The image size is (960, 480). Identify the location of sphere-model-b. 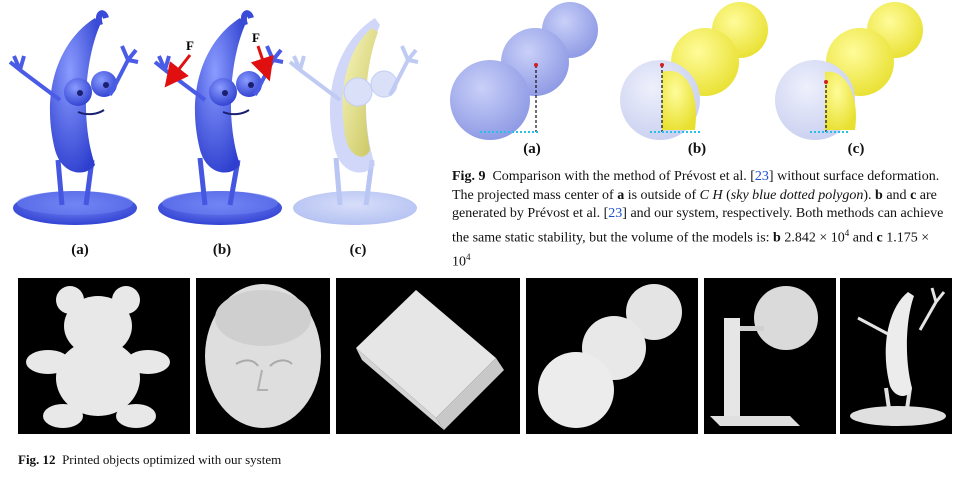
(694, 71).